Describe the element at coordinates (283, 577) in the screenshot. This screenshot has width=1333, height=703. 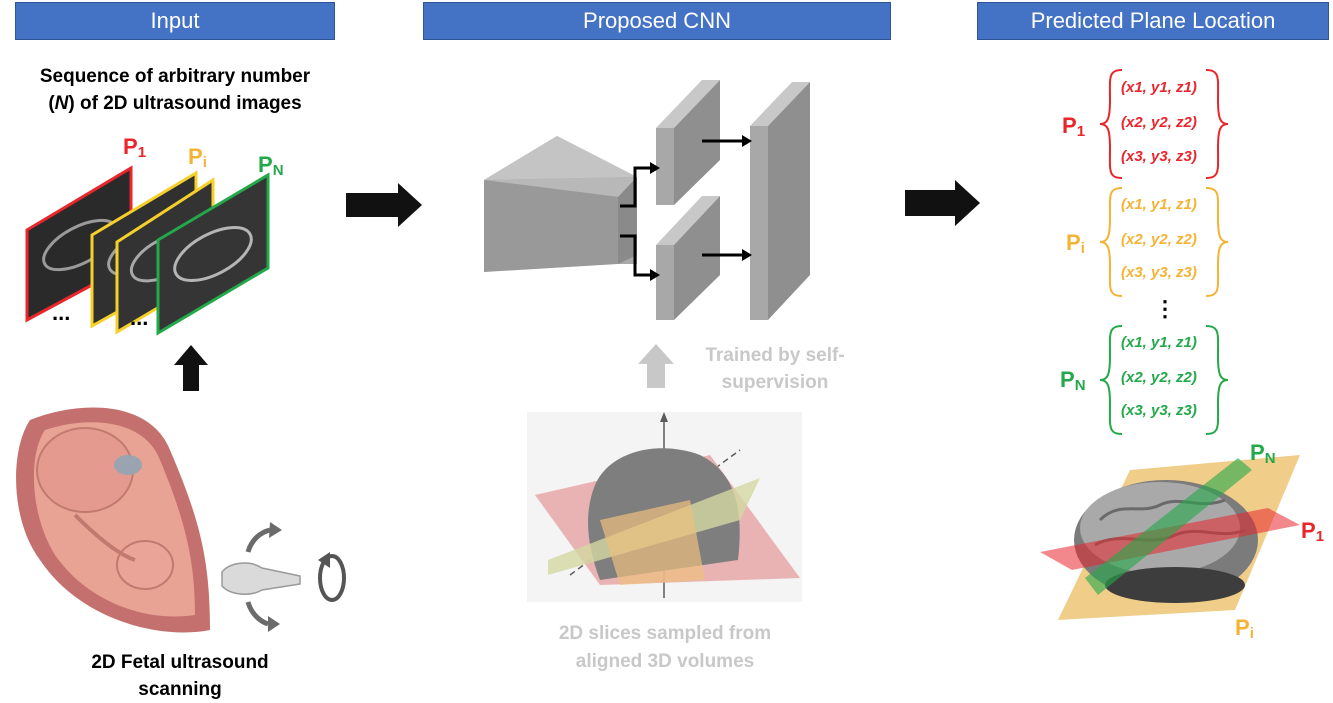
I see `ultrasound-probe-icon` at that location.